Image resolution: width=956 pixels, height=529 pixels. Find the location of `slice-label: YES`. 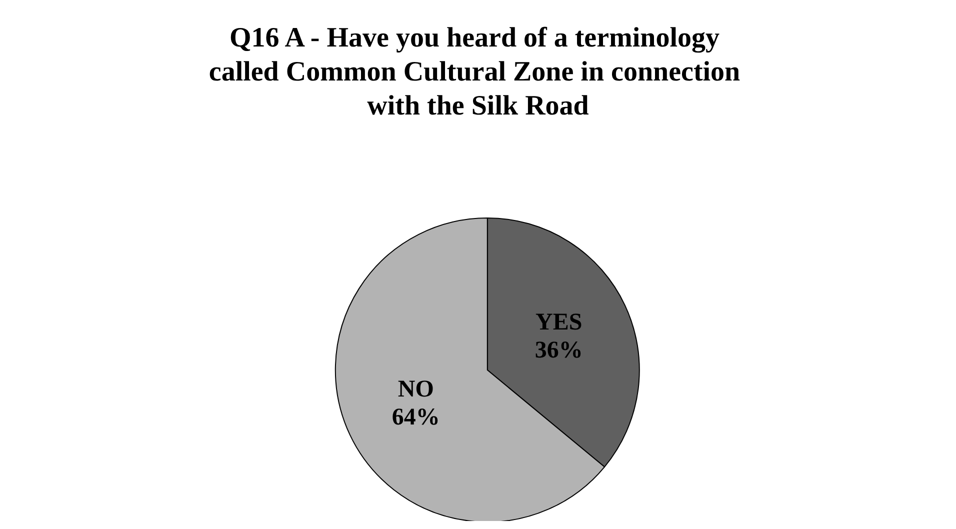

slice-label: YES is located at coordinates (559, 322).